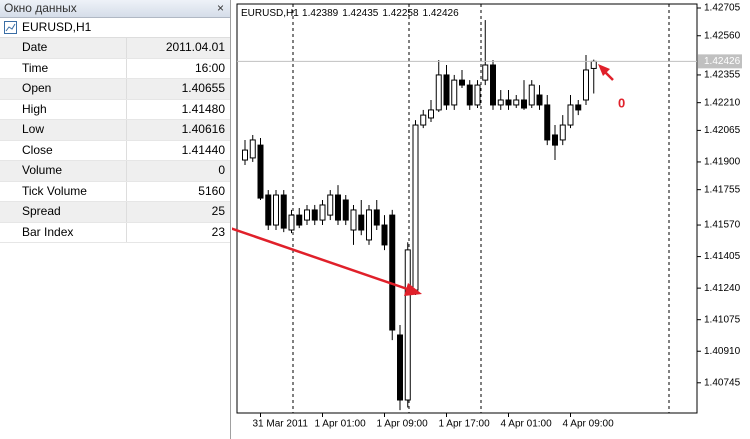 This screenshot has width=750, height=439. What do you see at coordinates (722, 189) in the screenshot?
I see `y-tick-label: 1.41755` at bounding box center [722, 189].